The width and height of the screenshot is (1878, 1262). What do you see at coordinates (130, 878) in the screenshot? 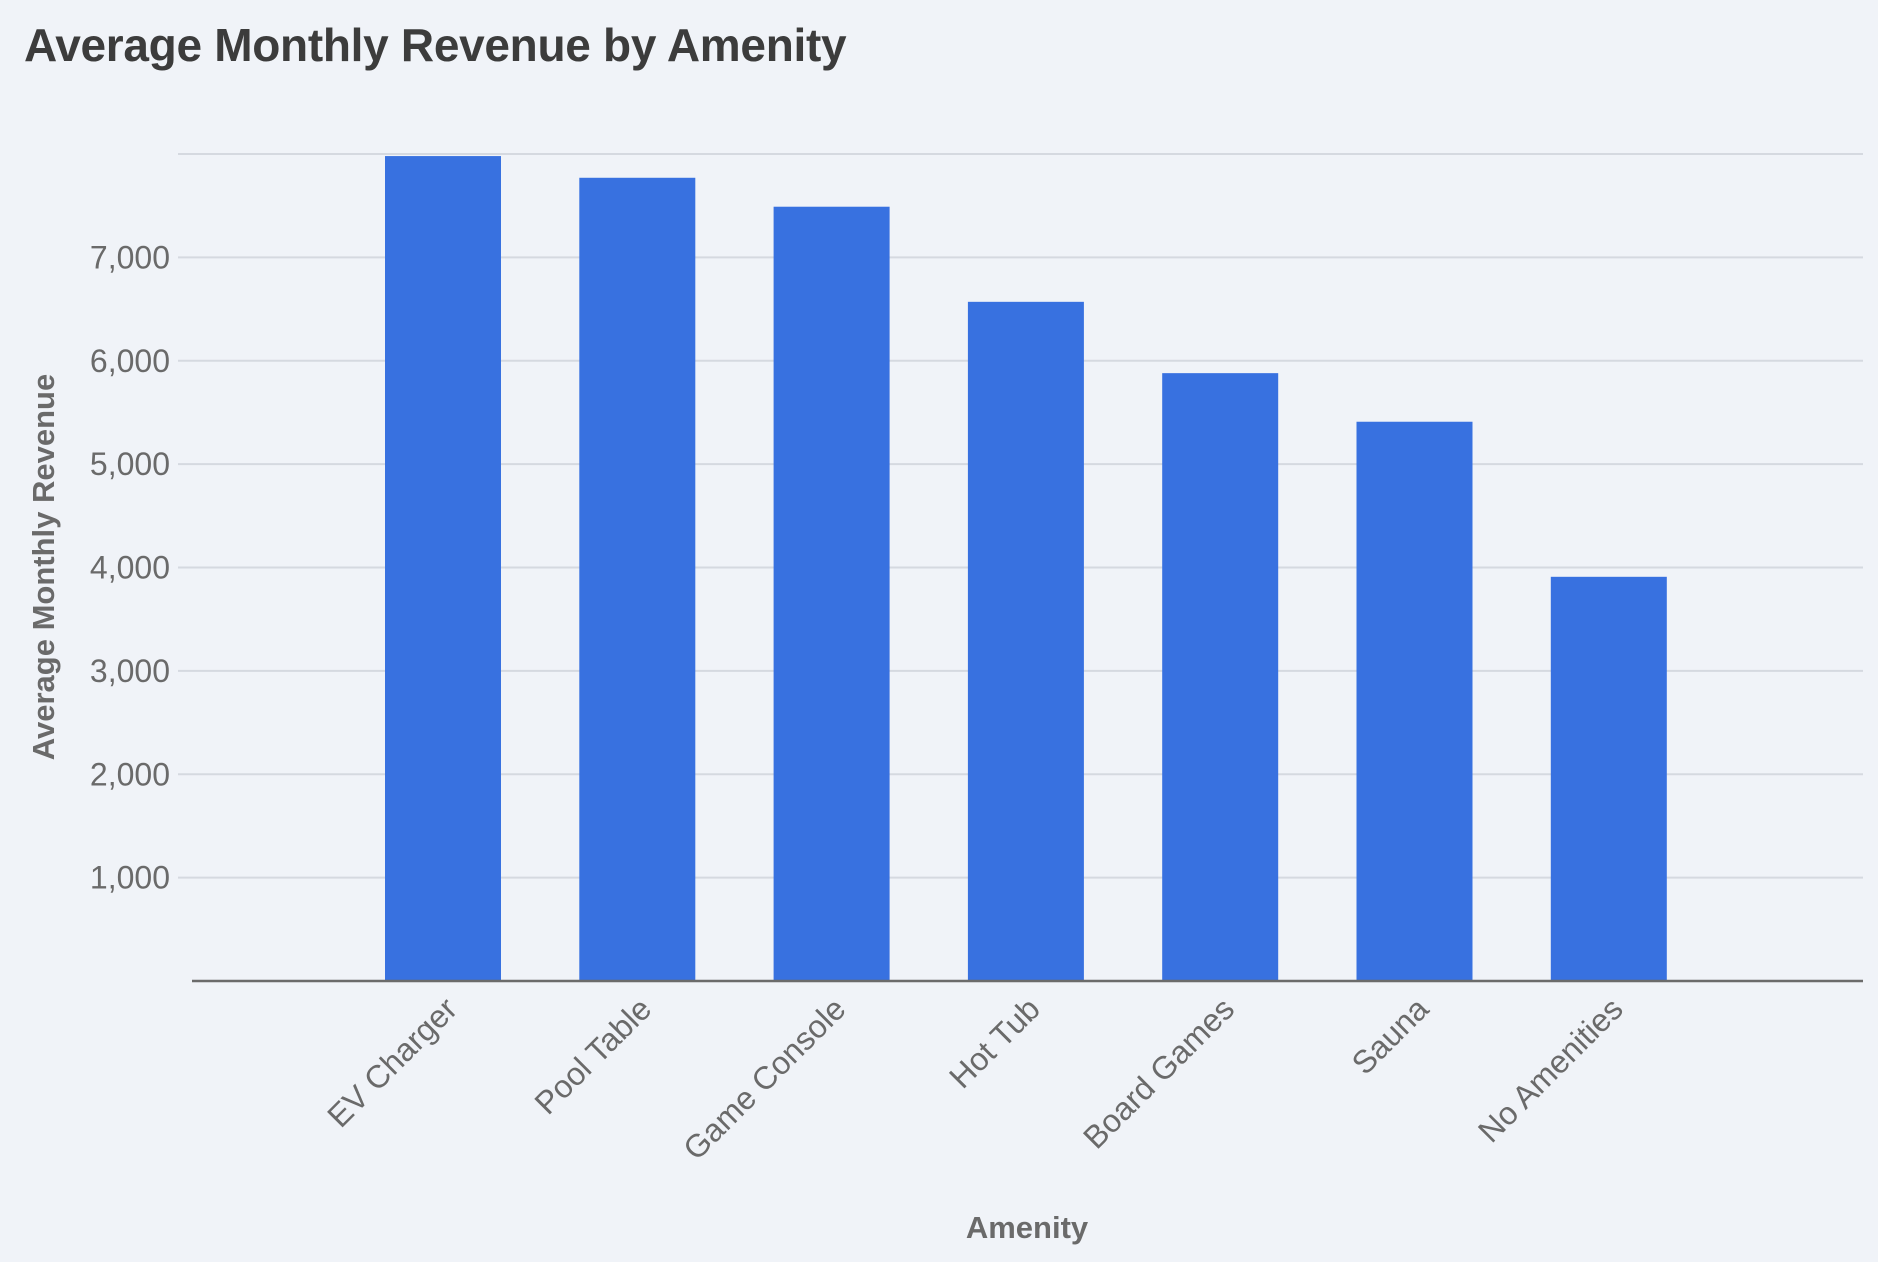
I see `y-tick-label: 1,000` at bounding box center [130, 878].